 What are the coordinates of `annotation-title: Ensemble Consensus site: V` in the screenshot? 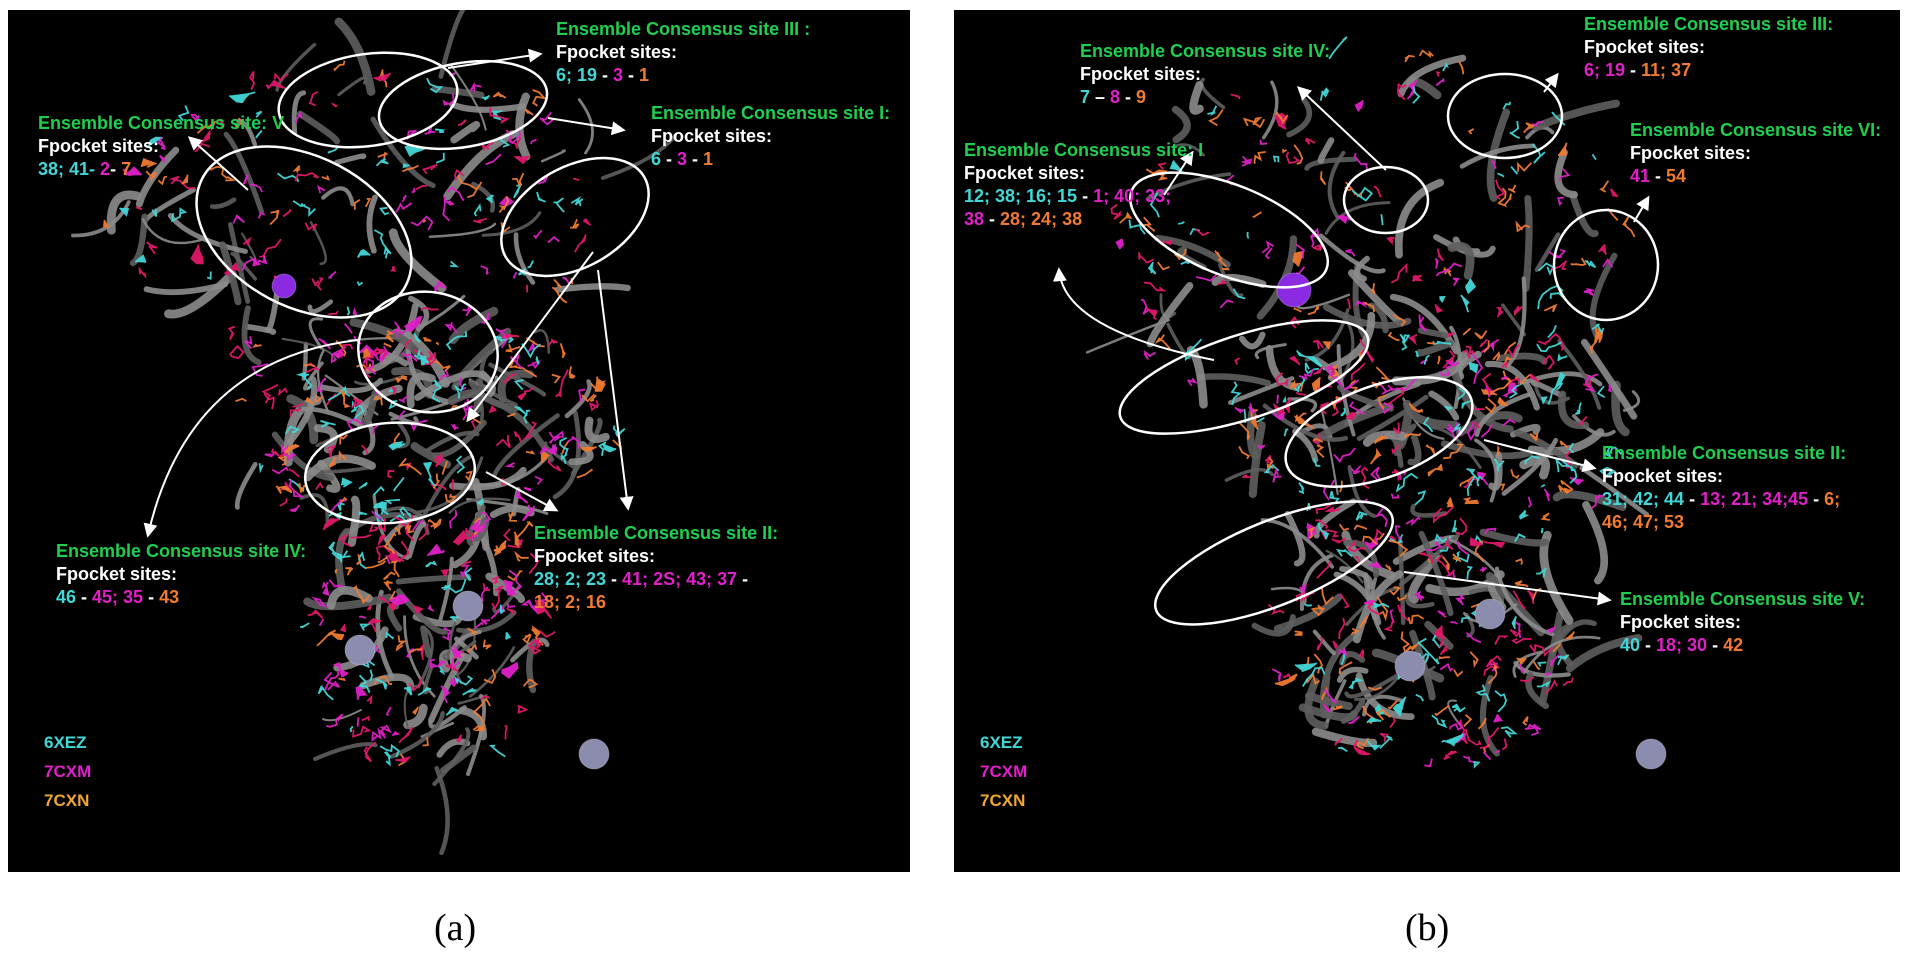 It's located at (161, 123).